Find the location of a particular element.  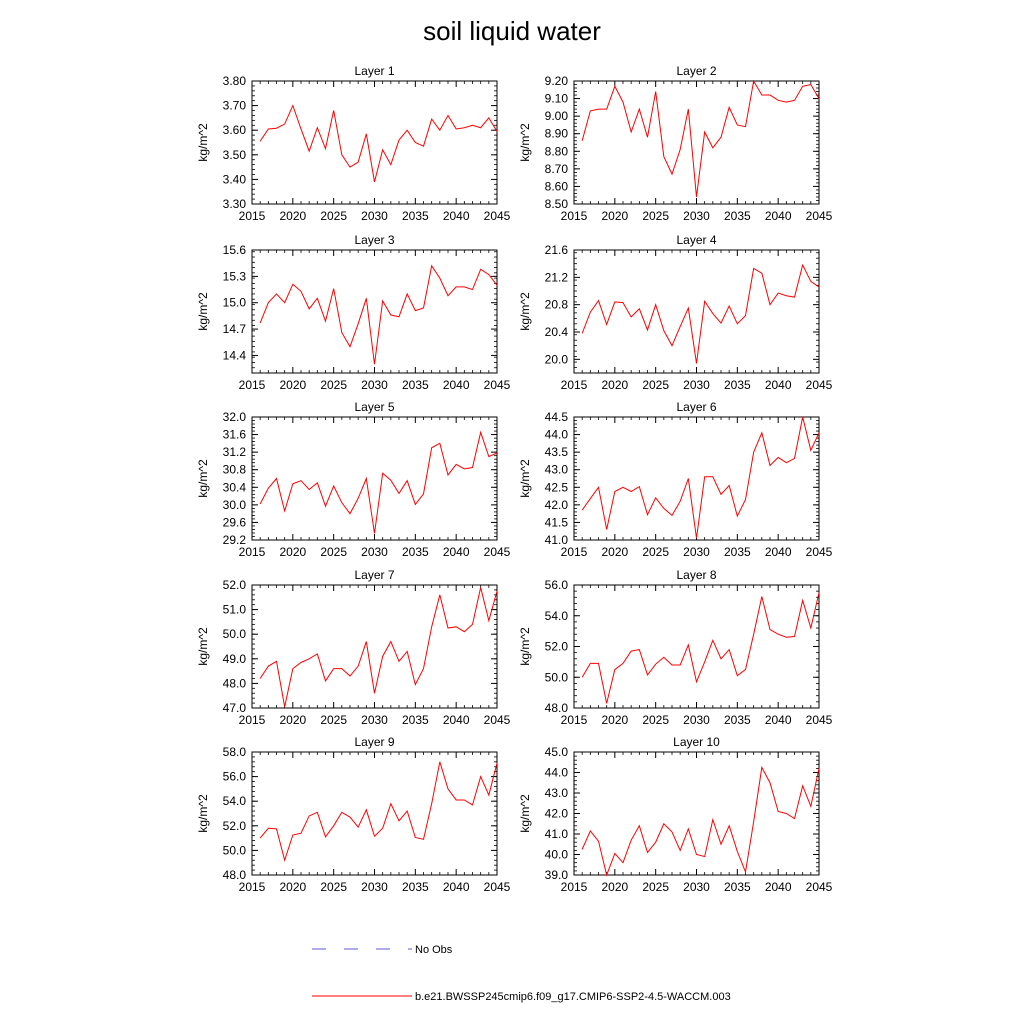

figure-title: soil liquid water is located at coordinates (512, 31).